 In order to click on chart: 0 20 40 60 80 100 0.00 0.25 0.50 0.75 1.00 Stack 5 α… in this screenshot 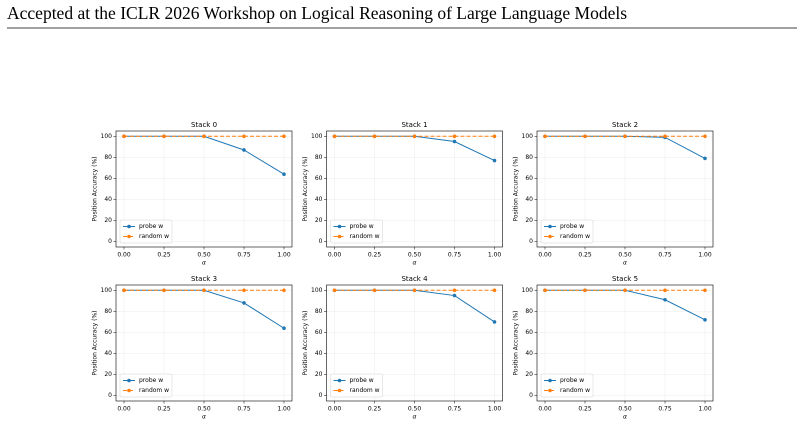, I will do `click(613, 348)`.